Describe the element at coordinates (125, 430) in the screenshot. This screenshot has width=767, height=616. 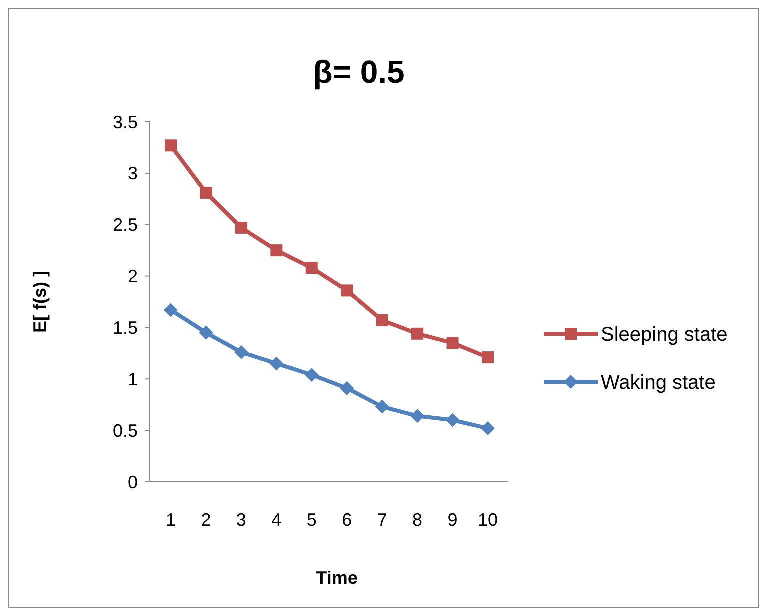
I see `y-tick-label: 0.5` at that location.